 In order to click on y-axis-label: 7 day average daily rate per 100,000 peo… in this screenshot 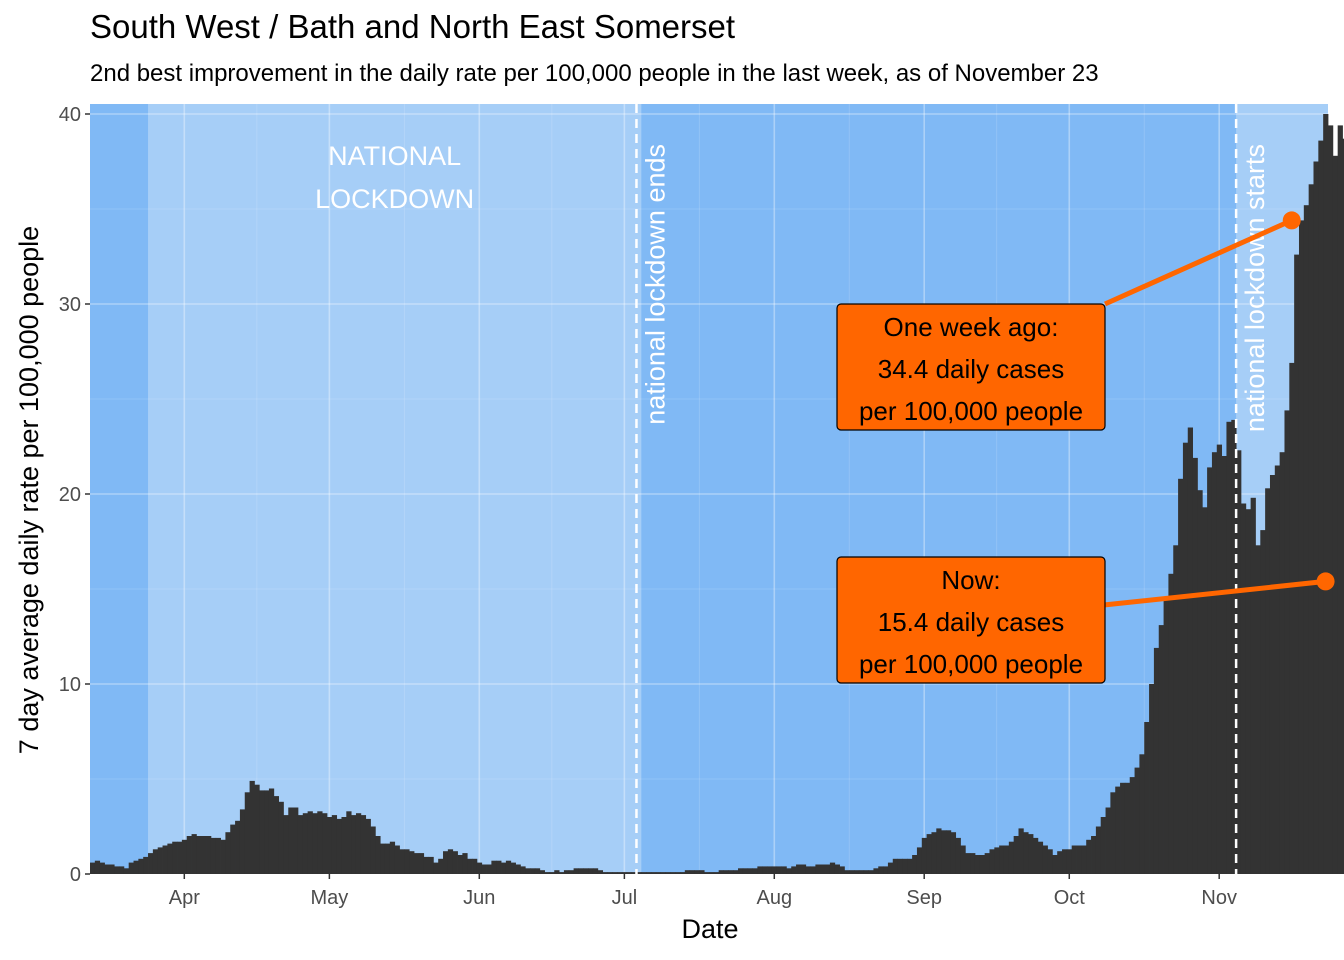, I will do `click(29, 490)`.